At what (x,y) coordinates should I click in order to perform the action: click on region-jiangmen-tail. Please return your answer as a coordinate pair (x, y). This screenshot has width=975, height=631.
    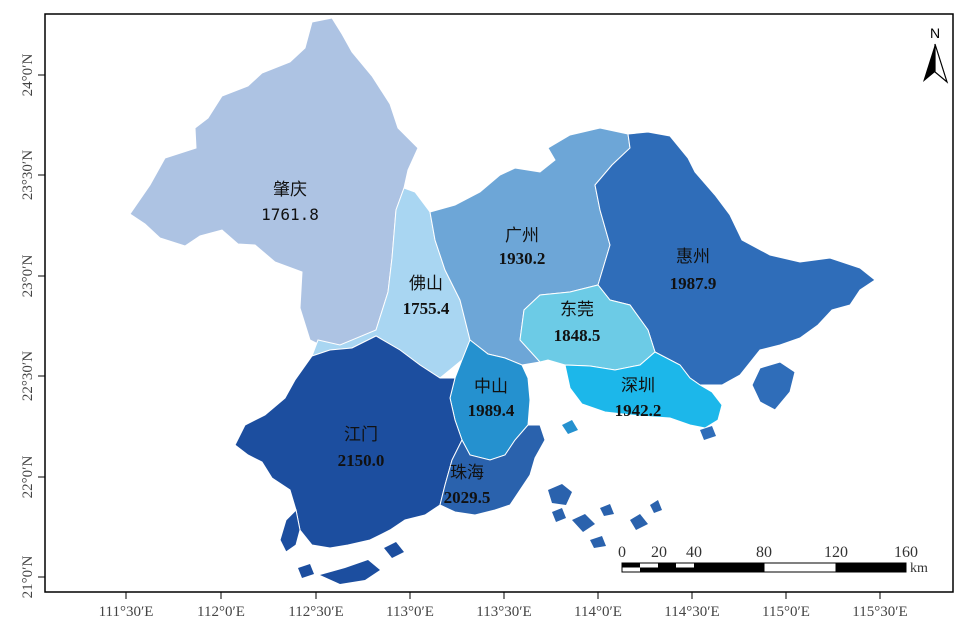
    Looking at the image, I should click on (290, 530).